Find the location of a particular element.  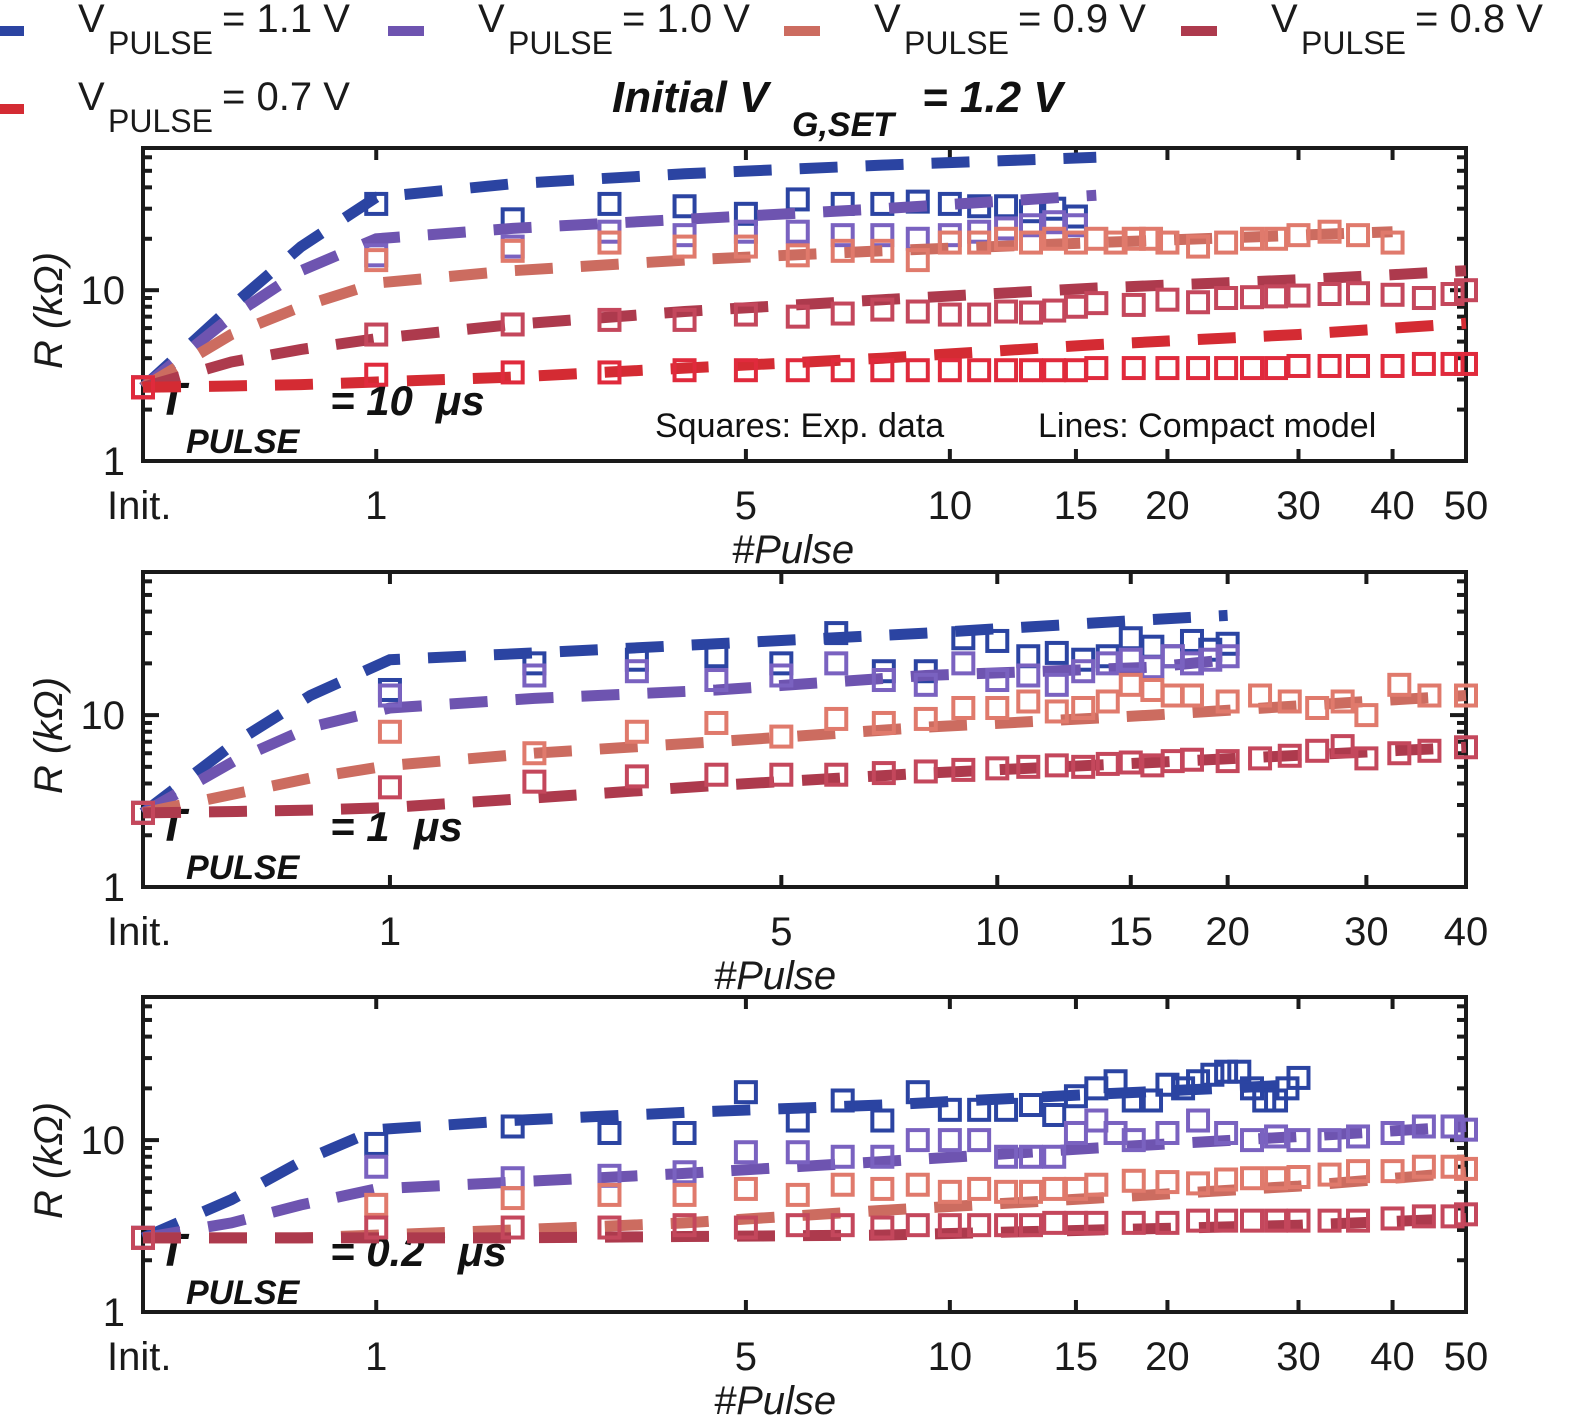

legend-v: V is located at coordinates (91, 20).